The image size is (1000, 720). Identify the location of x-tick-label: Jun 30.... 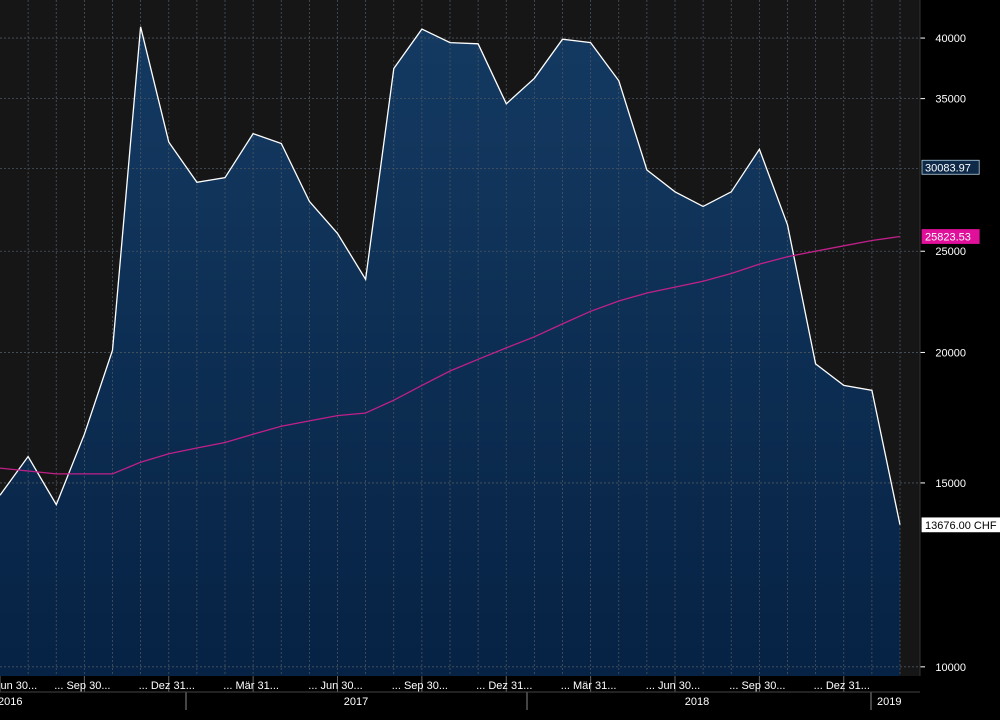
(18, 686).